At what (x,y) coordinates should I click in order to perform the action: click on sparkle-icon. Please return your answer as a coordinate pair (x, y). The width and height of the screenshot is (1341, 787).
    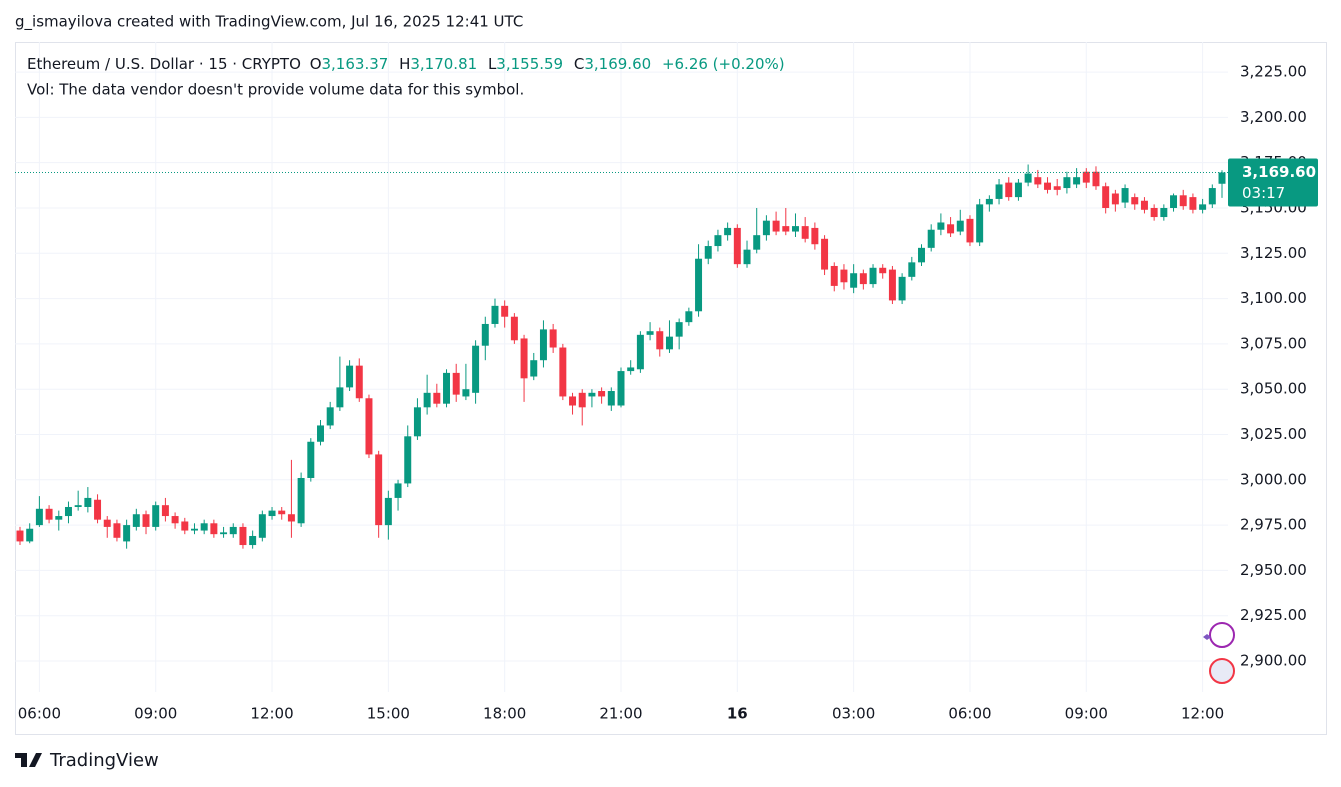
    Looking at the image, I should click on (1207, 637).